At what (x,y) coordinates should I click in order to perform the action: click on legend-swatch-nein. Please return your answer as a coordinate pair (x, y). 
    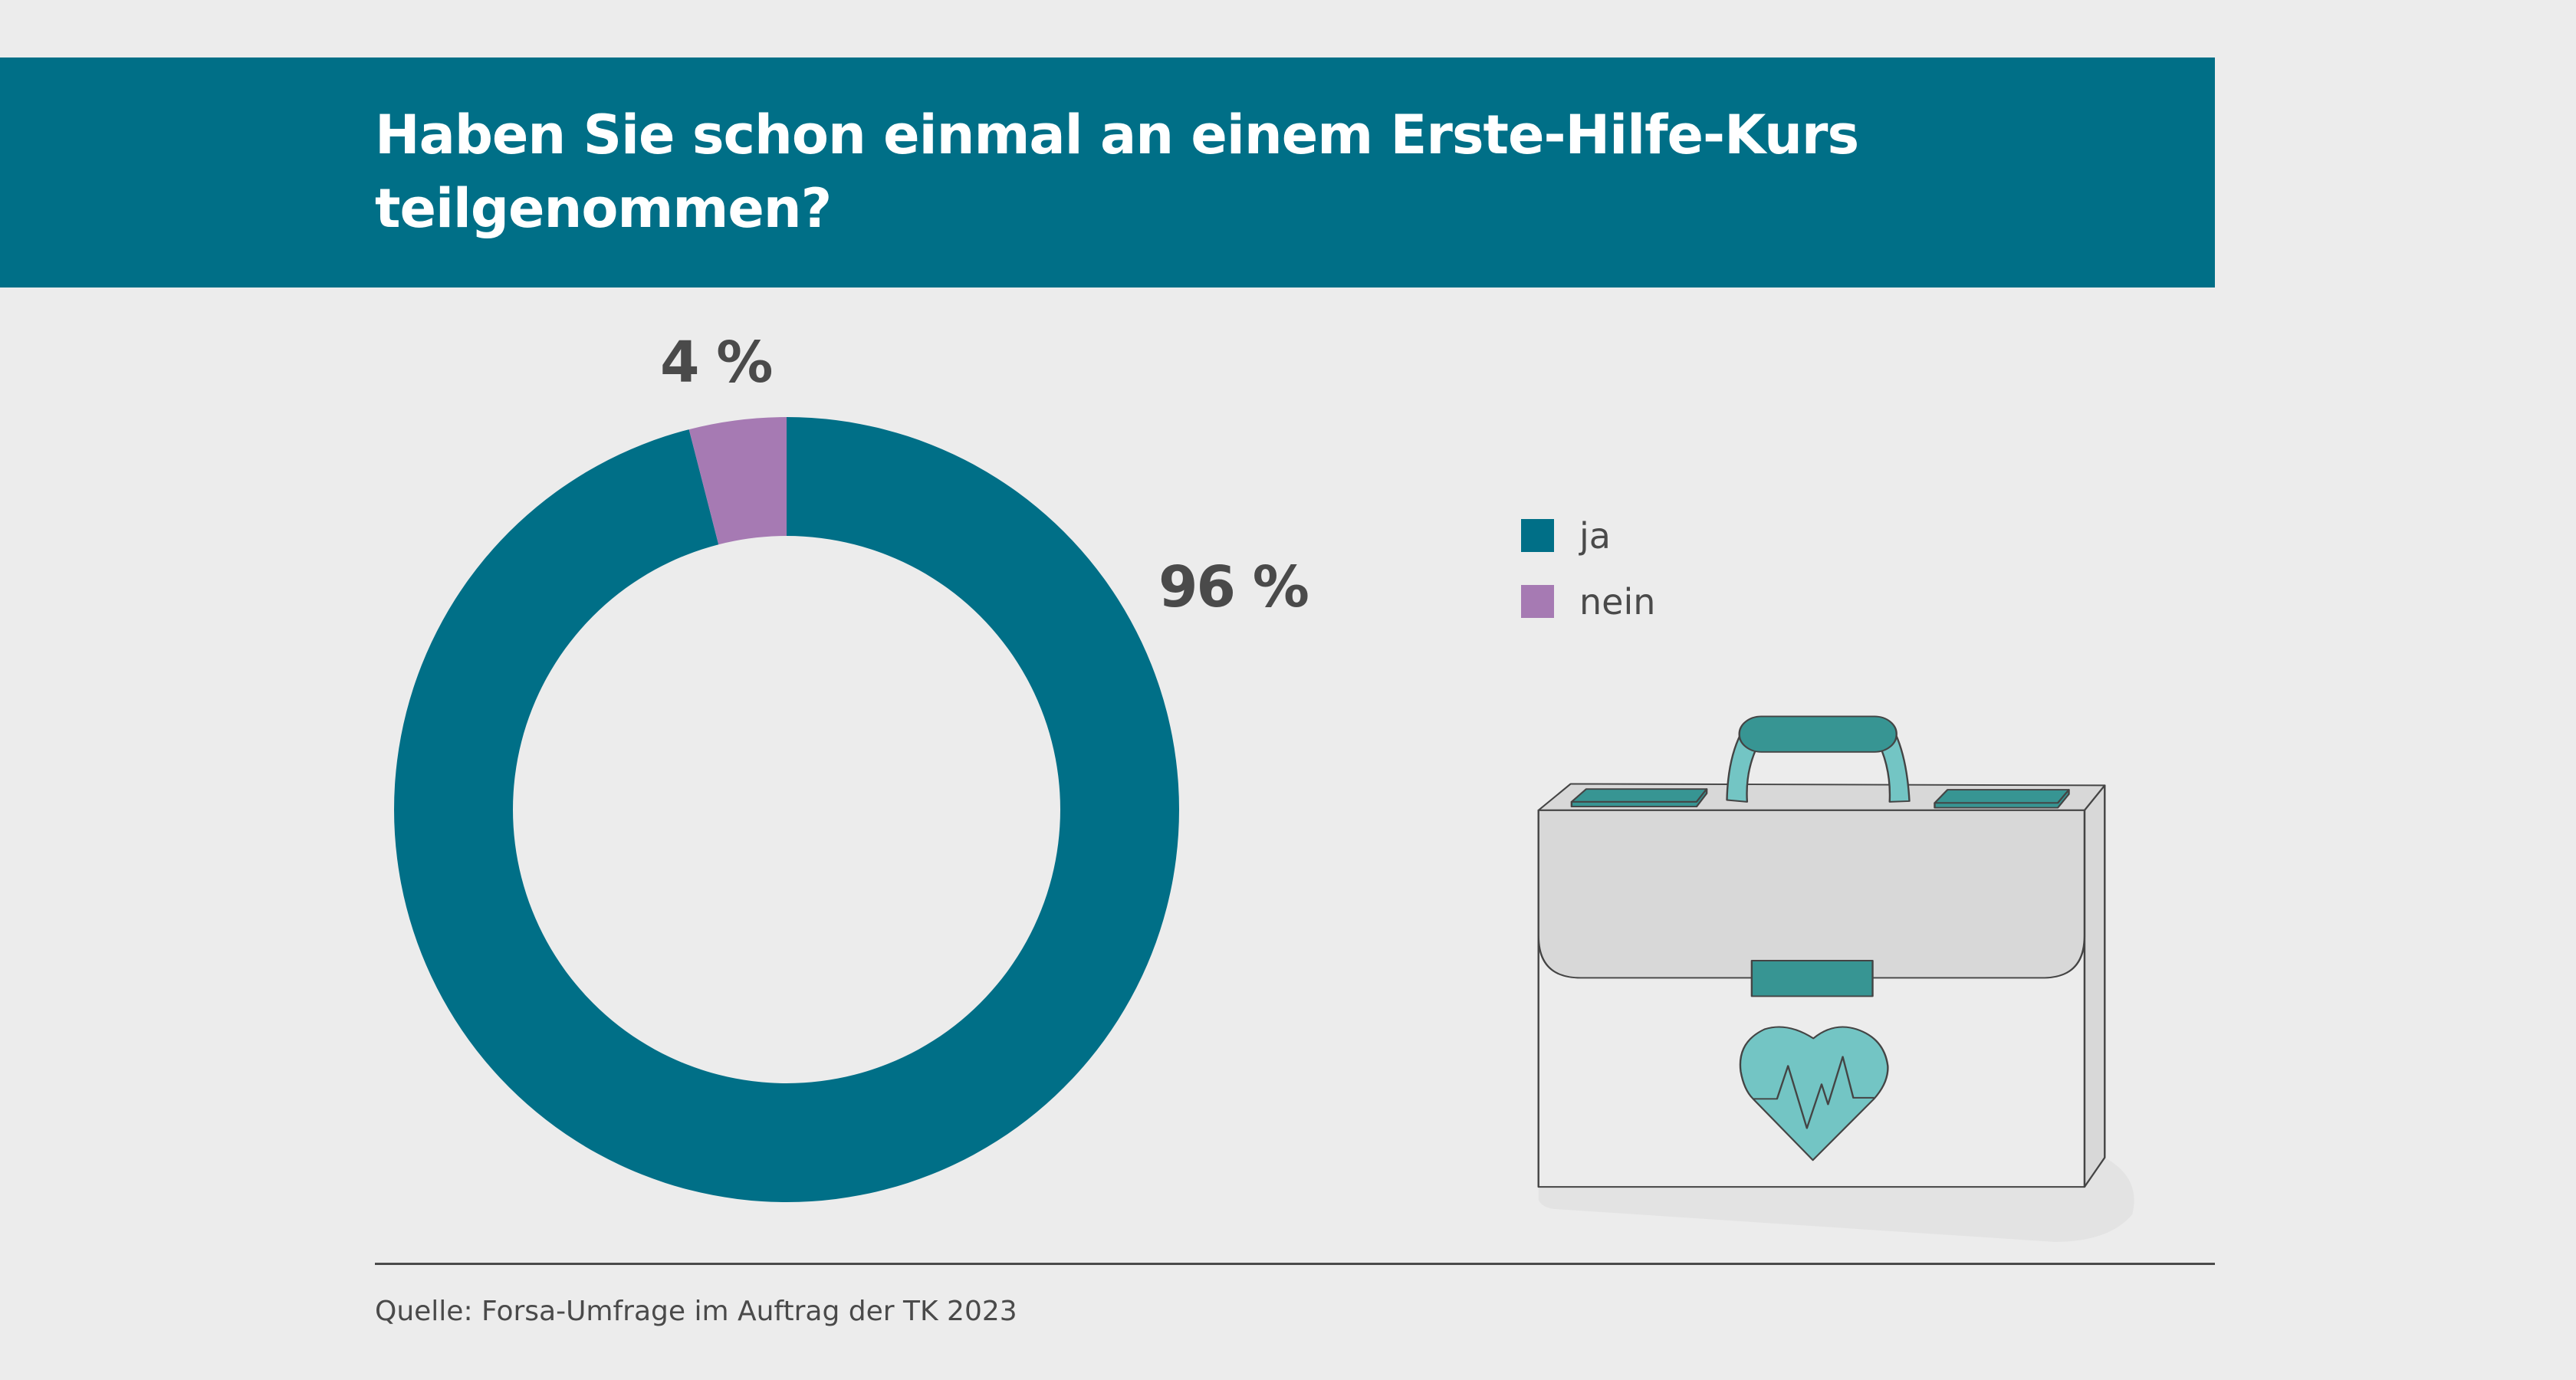
    Looking at the image, I should click on (1538, 602).